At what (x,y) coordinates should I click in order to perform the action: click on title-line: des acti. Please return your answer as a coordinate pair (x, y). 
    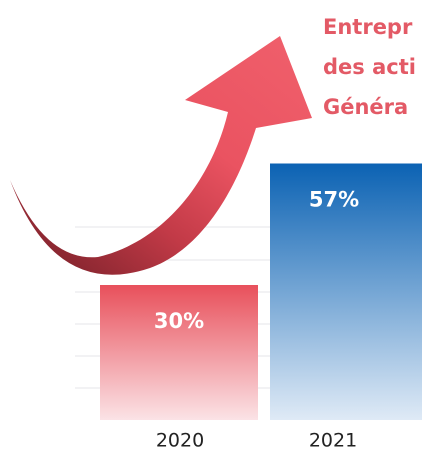
    Looking at the image, I should click on (369, 67).